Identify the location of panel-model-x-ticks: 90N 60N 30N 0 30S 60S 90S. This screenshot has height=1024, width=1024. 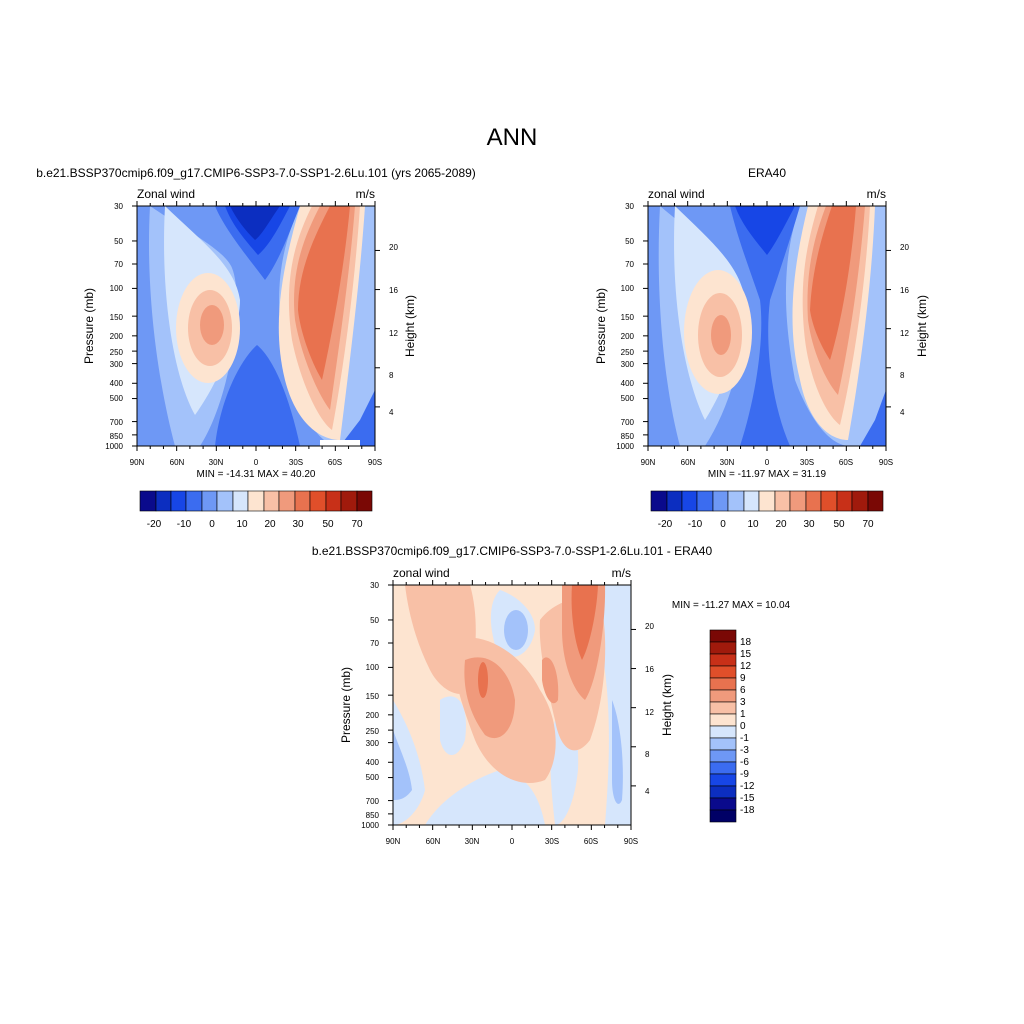
(256, 462).